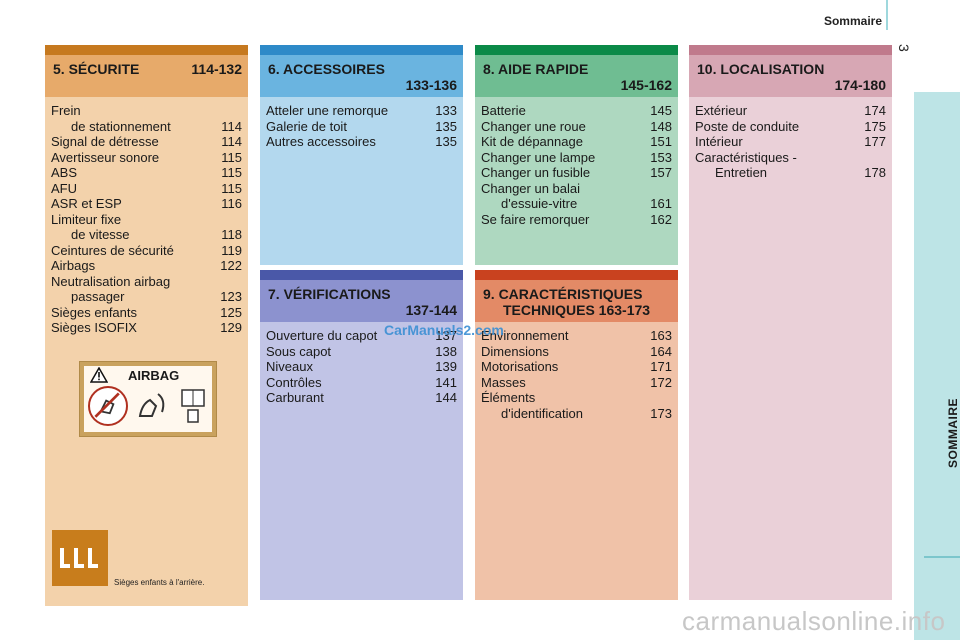  I want to click on toc-entry-label: Changer un balai, so click(531, 188).